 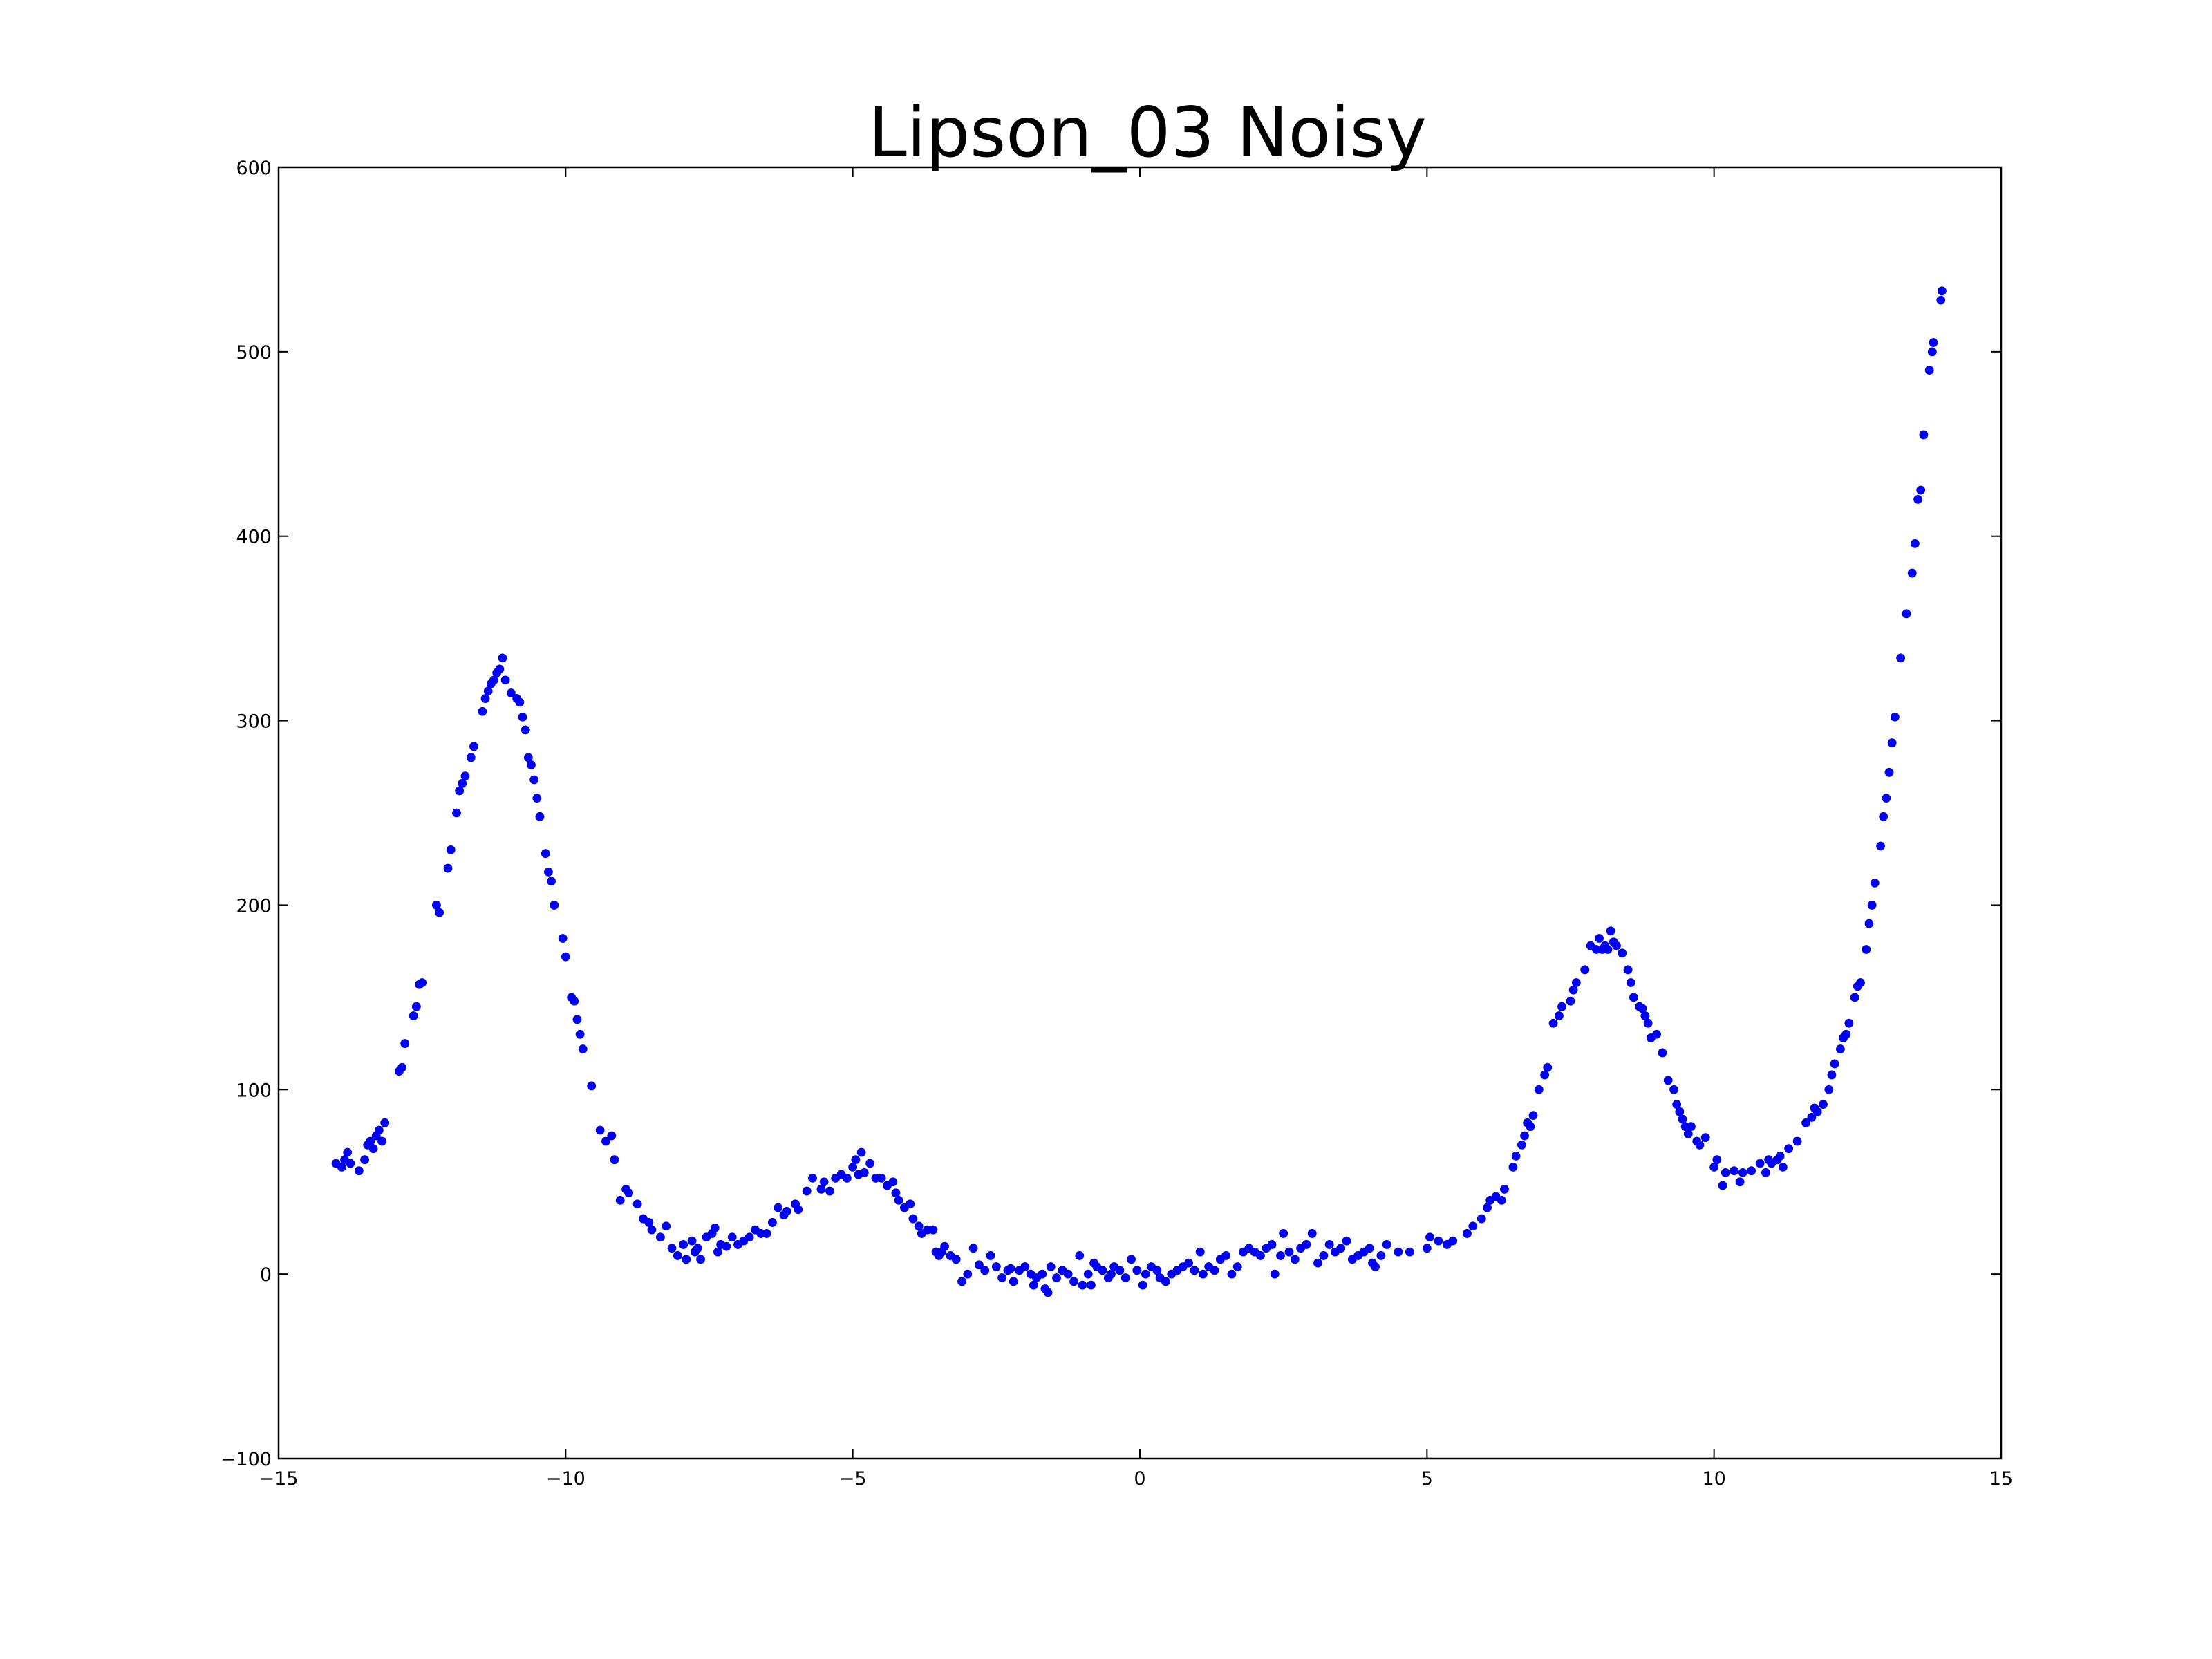 What do you see at coordinates (254, 1090) in the screenshot?
I see `y-tick-label: 100` at bounding box center [254, 1090].